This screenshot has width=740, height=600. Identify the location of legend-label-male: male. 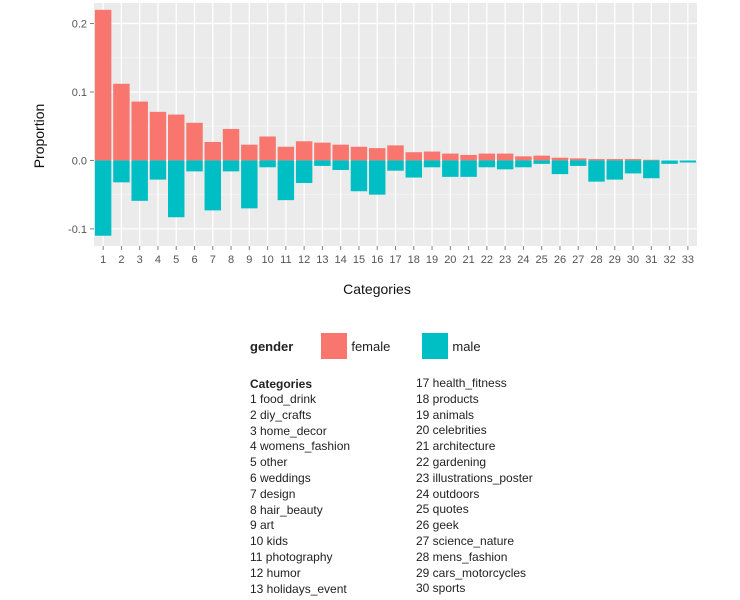
(466, 346).